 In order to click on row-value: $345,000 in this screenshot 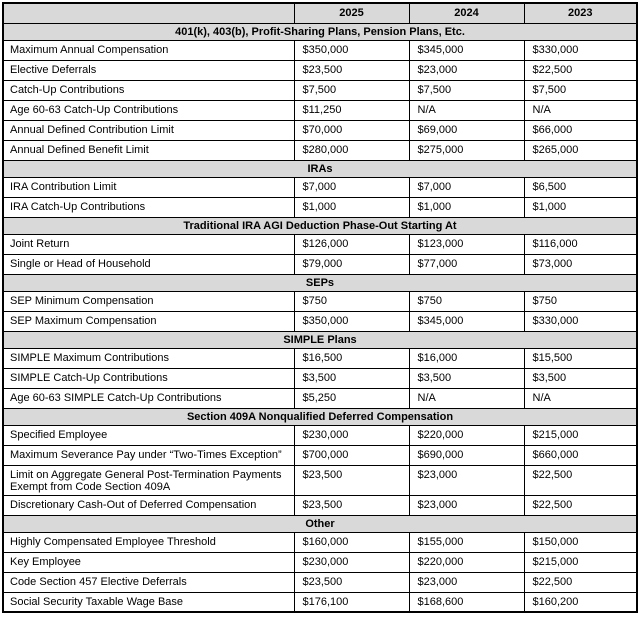, I will do `click(466, 321)`.